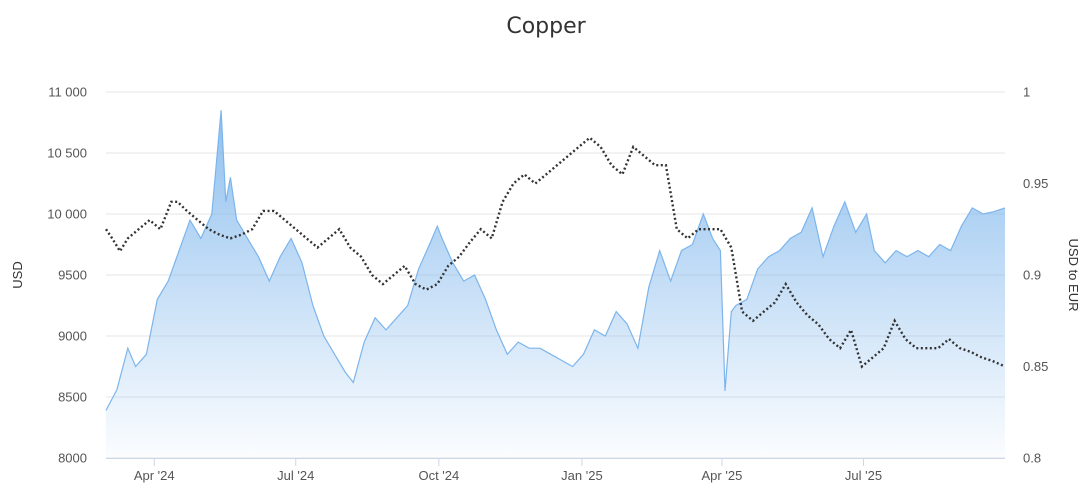 Image resolution: width=1092 pixels, height=501 pixels. Describe the element at coordinates (72, 458) in the screenshot. I see `y-tick-label-left: 8000` at that location.